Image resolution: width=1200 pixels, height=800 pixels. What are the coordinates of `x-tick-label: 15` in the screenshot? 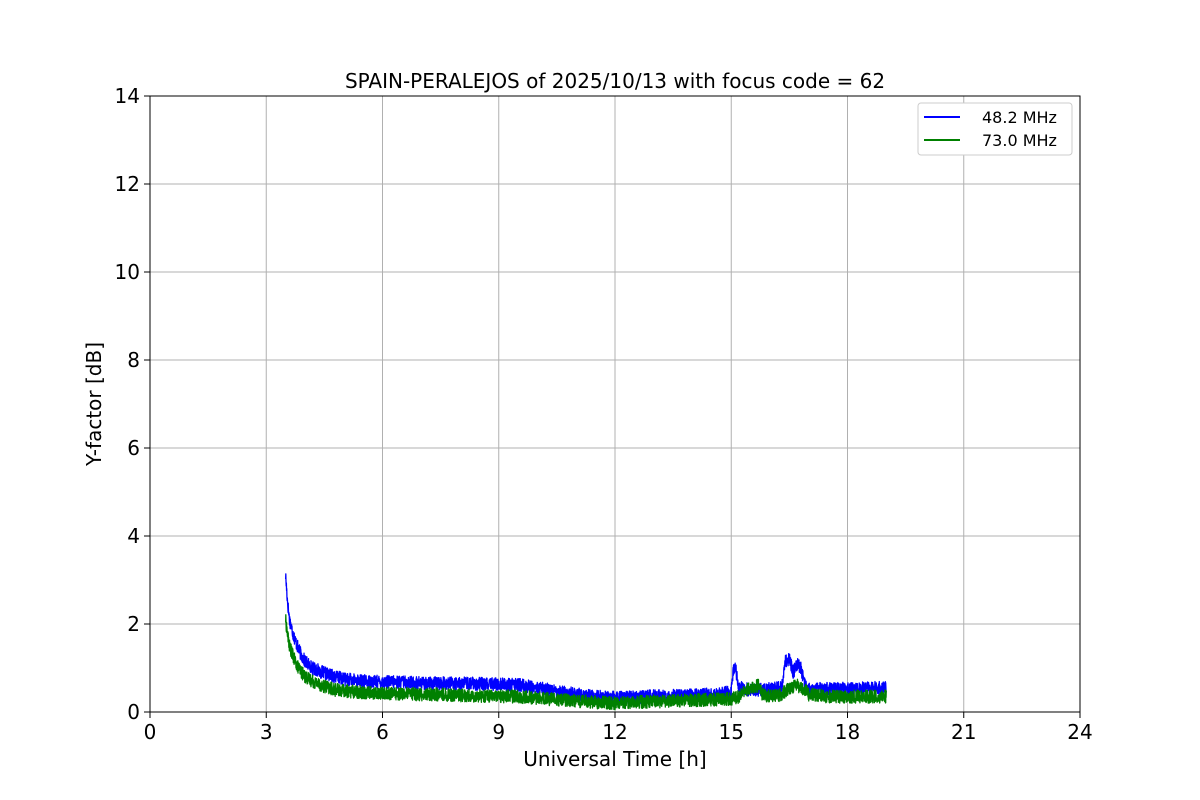 It's located at (731, 732).